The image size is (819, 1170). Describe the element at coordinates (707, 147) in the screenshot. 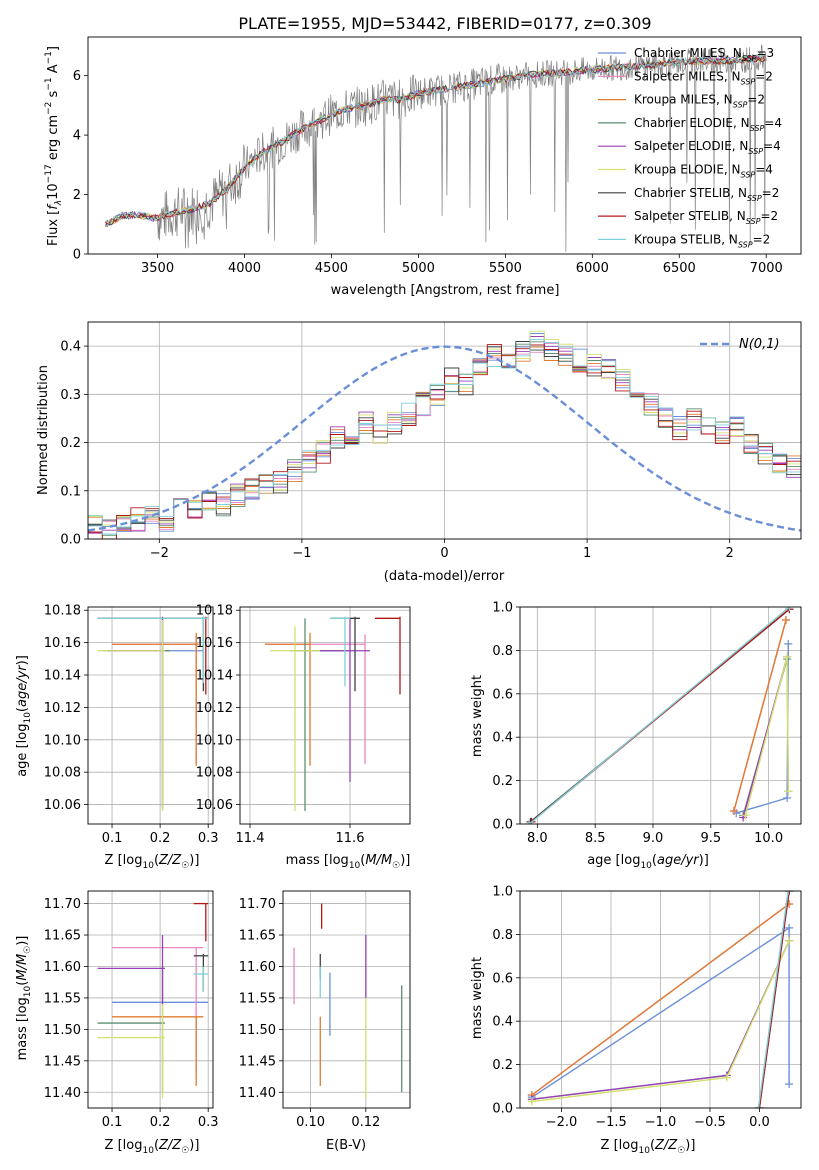

I see `legend-label: Salpeter ELODIE, NSSP=4` at that location.